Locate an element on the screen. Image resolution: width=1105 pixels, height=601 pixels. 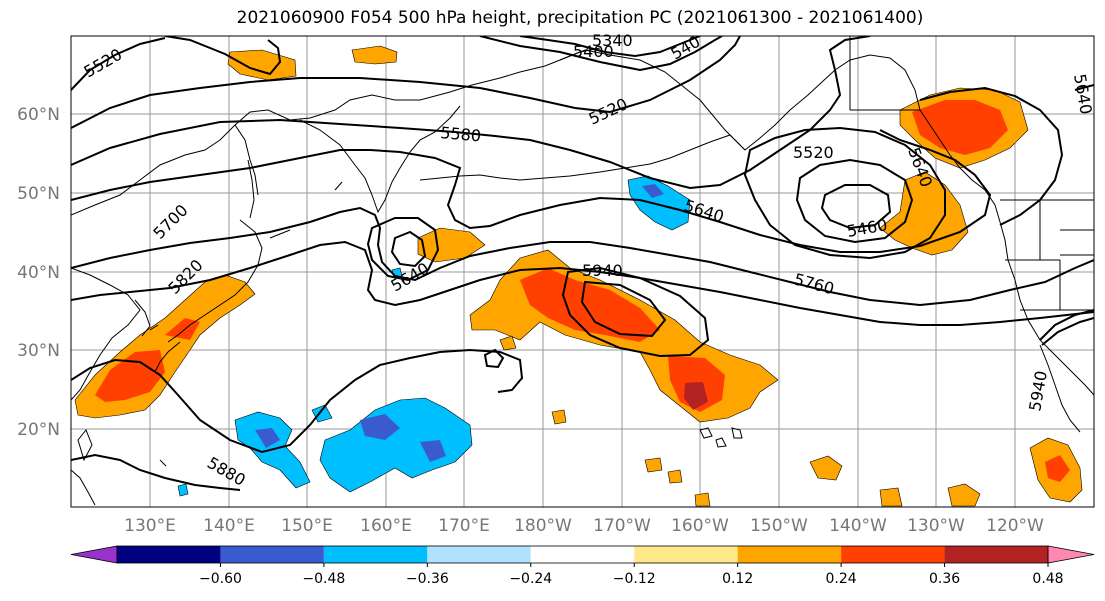
colorbar-tick-label: 0.36 is located at coordinates (944, 579).